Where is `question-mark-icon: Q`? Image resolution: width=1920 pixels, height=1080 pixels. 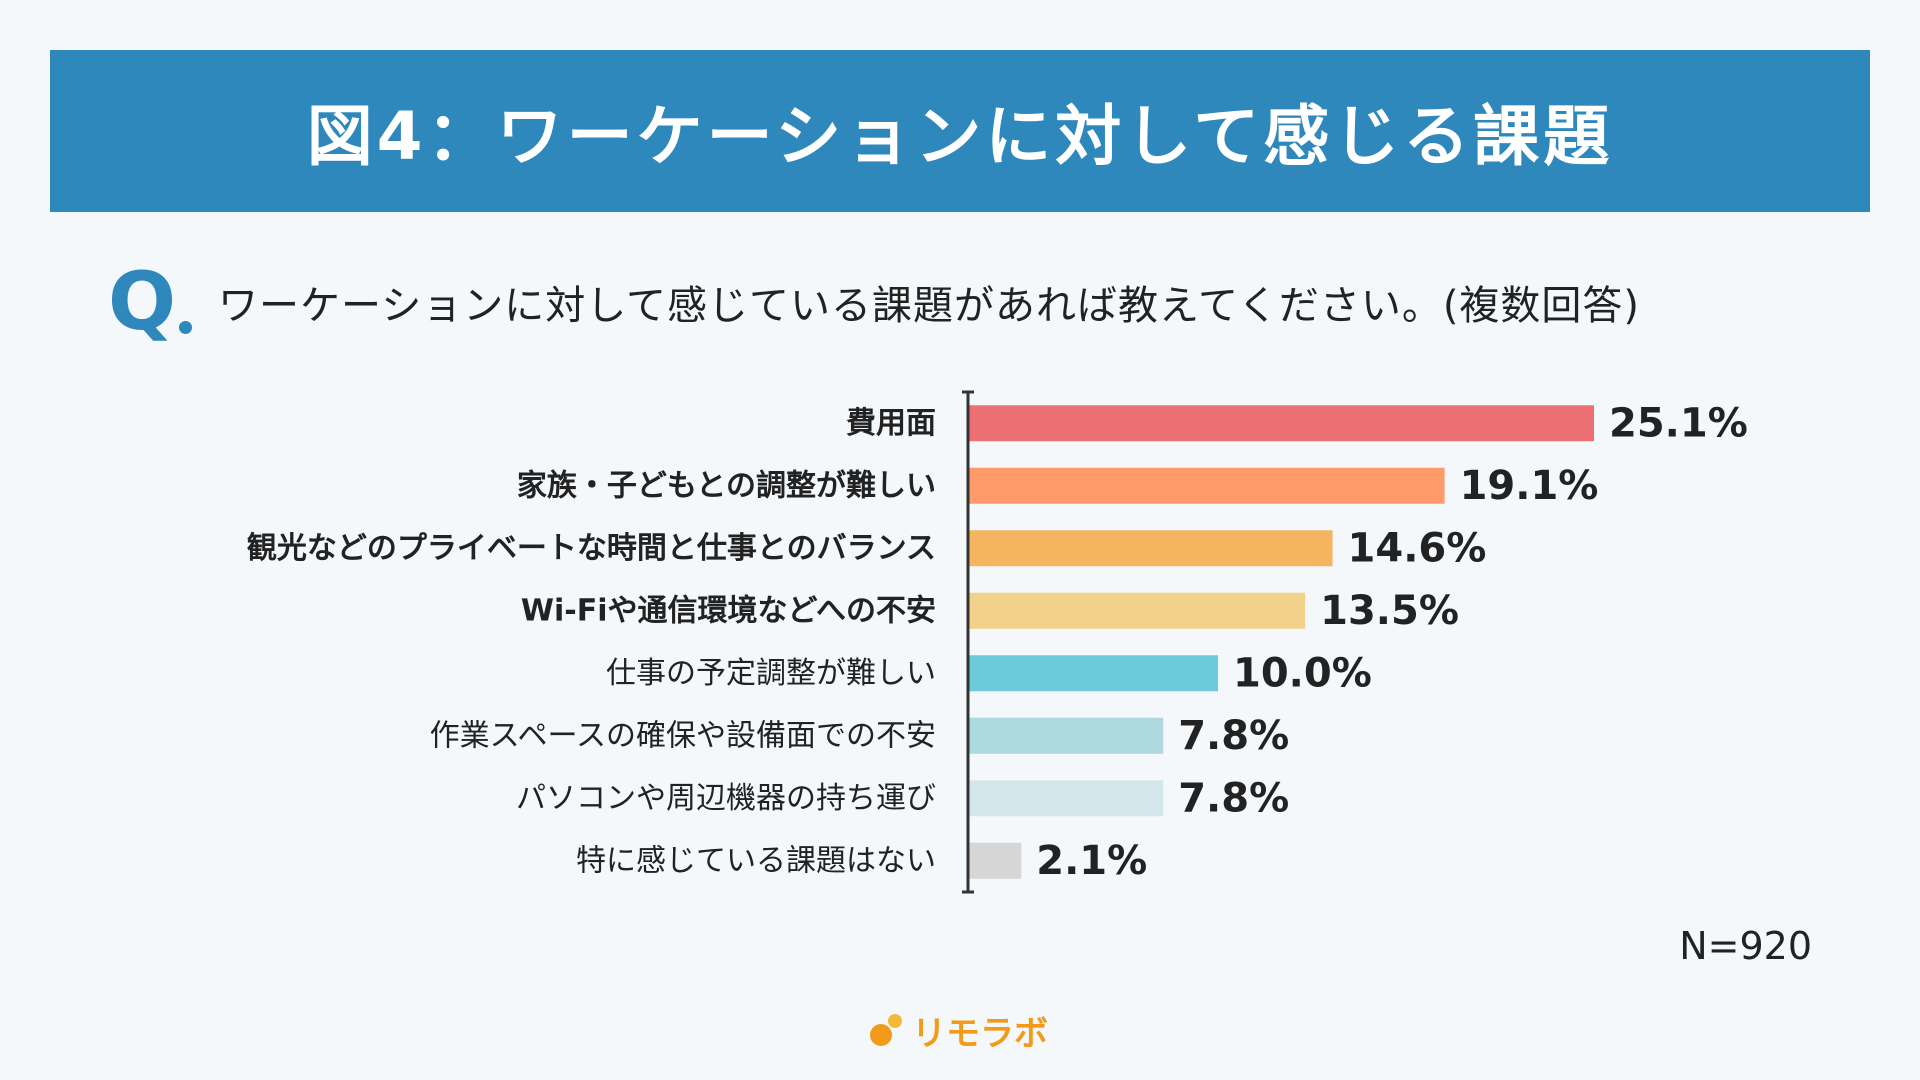 question-mark-icon: Q is located at coordinates (150, 302).